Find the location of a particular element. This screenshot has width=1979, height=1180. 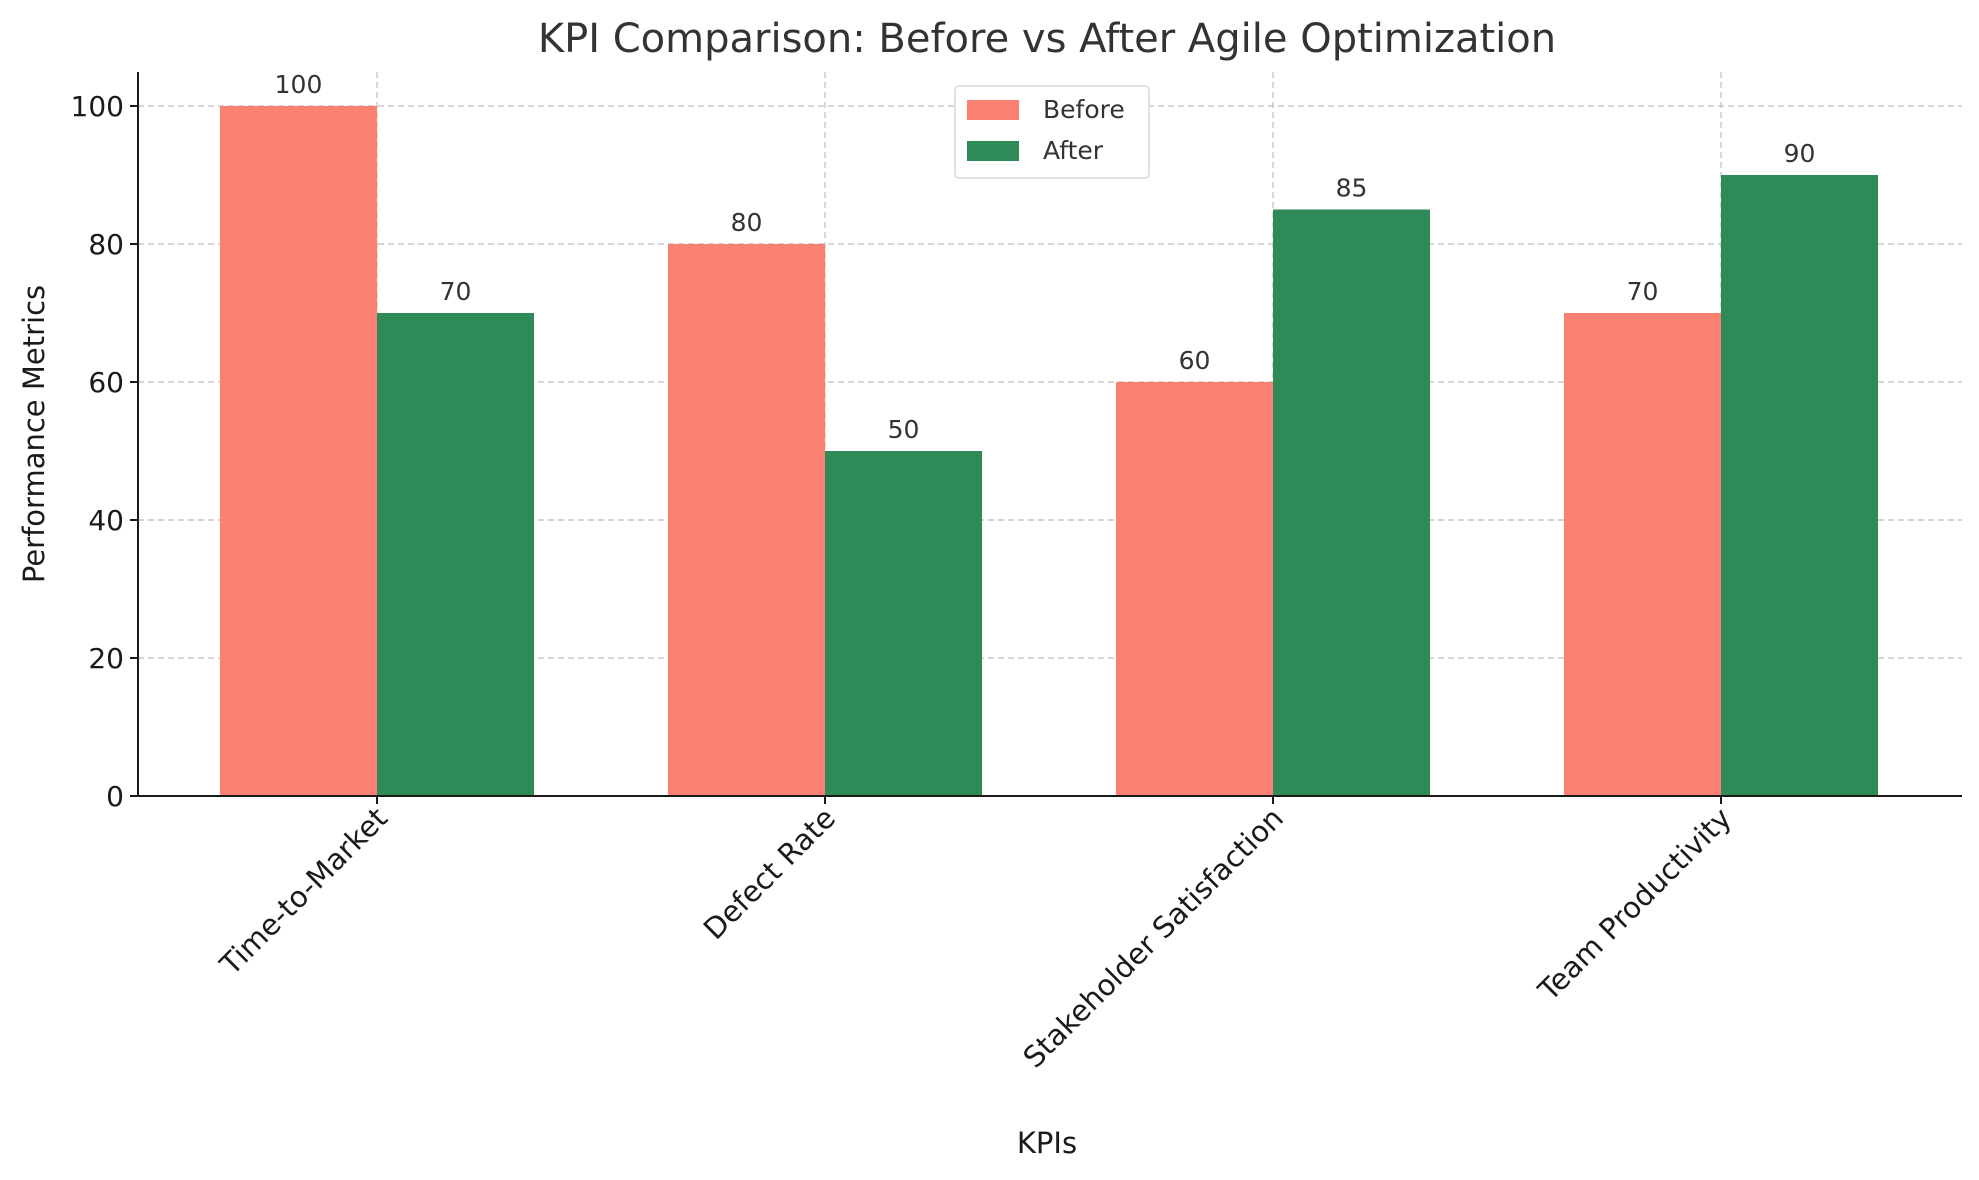

y-tick-label: 20 is located at coordinates (106, 658).